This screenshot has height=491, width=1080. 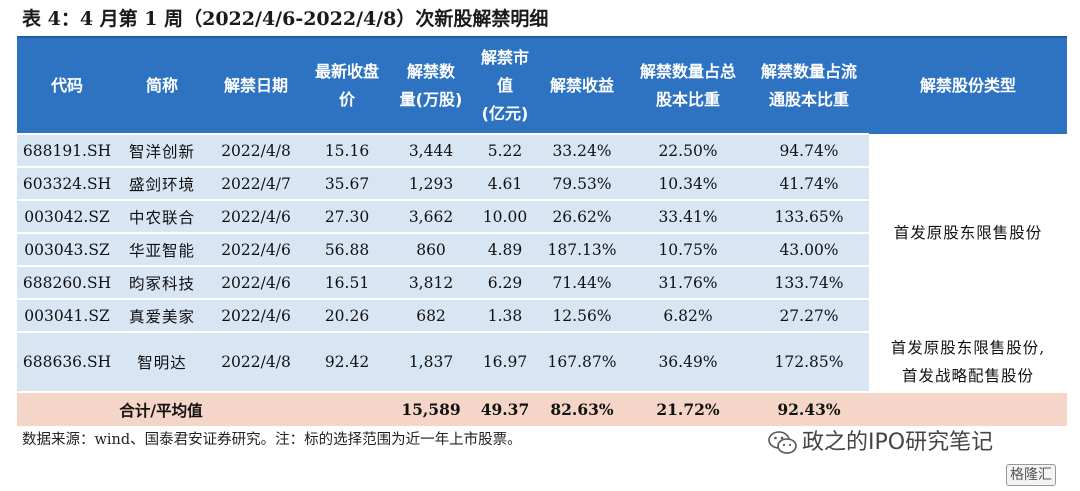 I want to click on column-header-line: 最新收盘, so click(x=346, y=71).